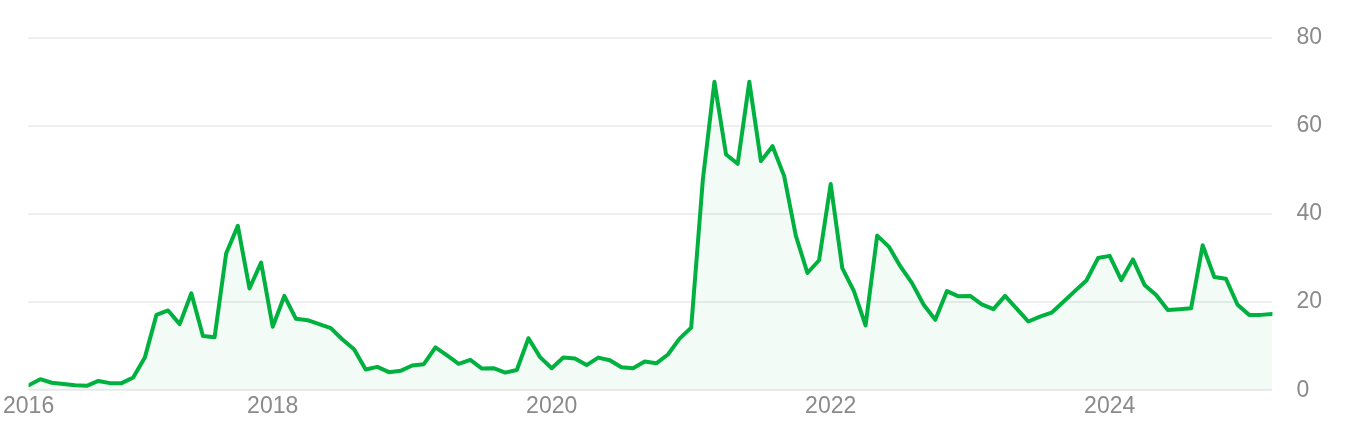 The width and height of the screenshot is (1356, 428). What do you see at coordinates (273, 405) in the screenshot?
I see `x-tick-label: 2018` at bounding box center [273, 405].